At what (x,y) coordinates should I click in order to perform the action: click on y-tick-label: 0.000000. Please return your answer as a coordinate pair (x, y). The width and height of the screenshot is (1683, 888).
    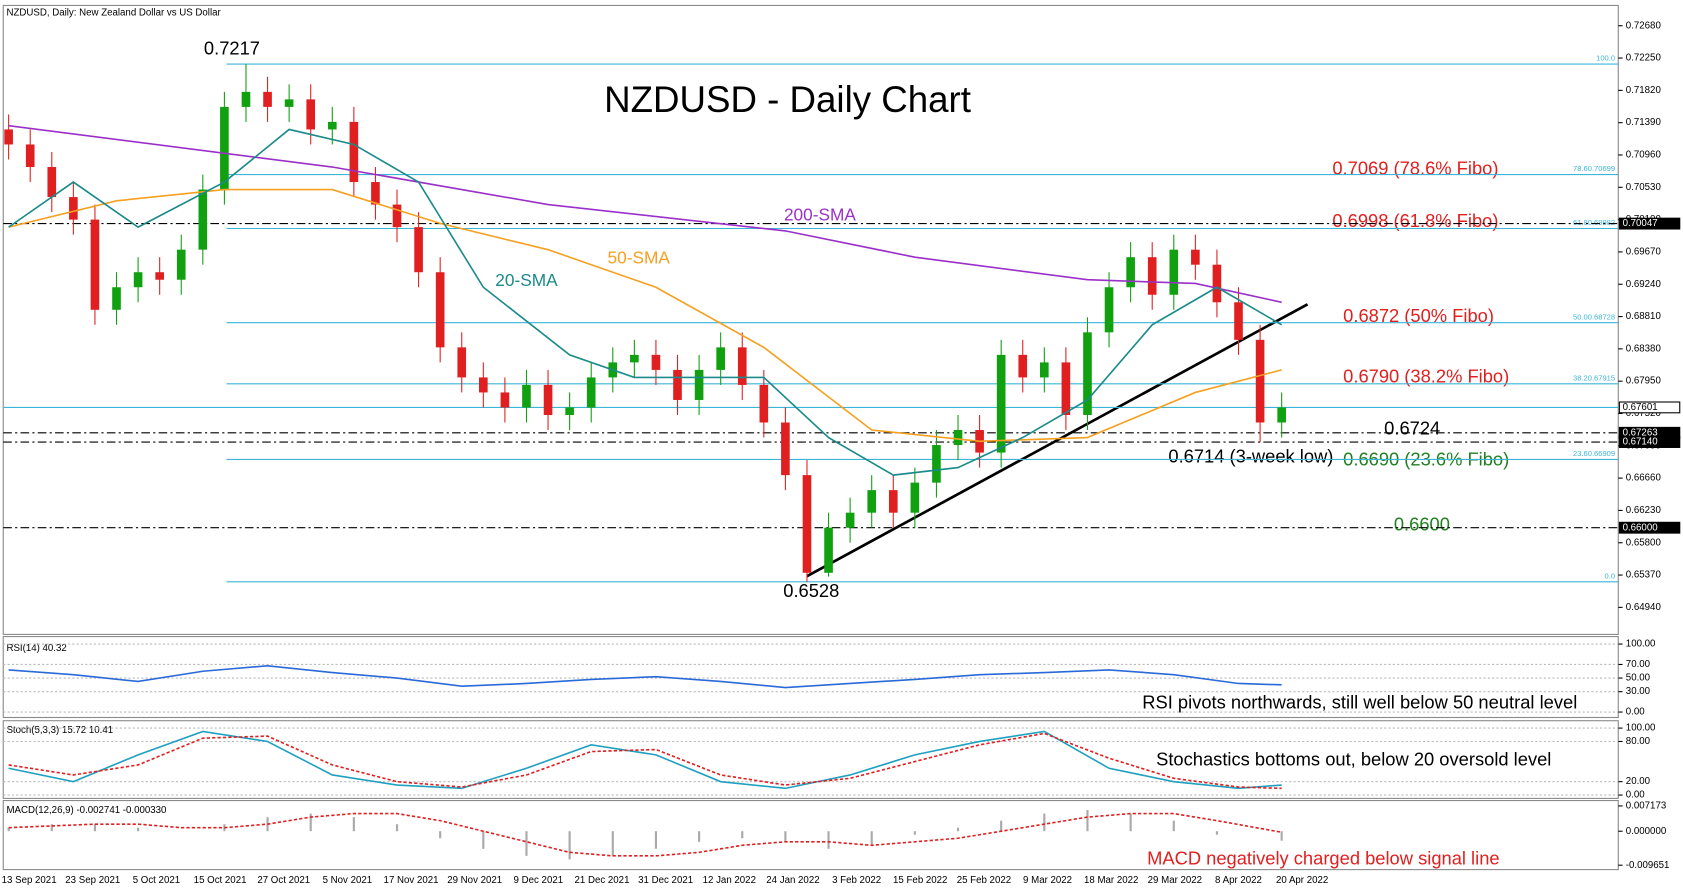
    Looking at the image, I should click on (1646, 831).